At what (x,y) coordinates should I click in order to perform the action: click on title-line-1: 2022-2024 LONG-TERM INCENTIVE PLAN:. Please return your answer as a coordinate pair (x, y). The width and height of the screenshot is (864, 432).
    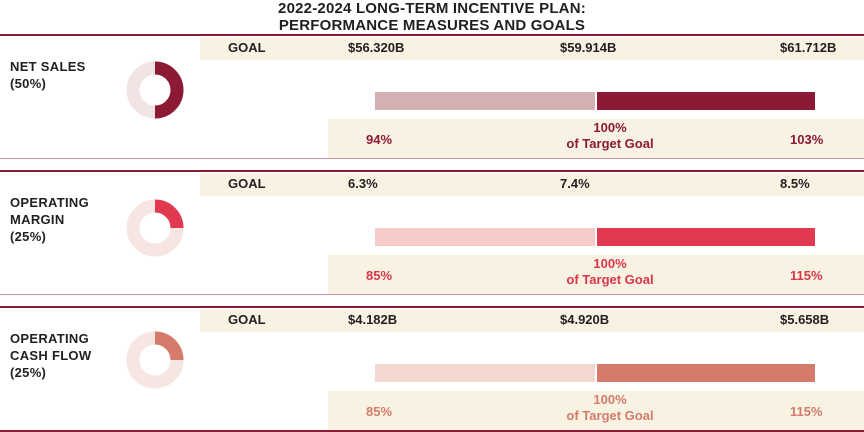
    Looking at the image, I should click on (432, 8).